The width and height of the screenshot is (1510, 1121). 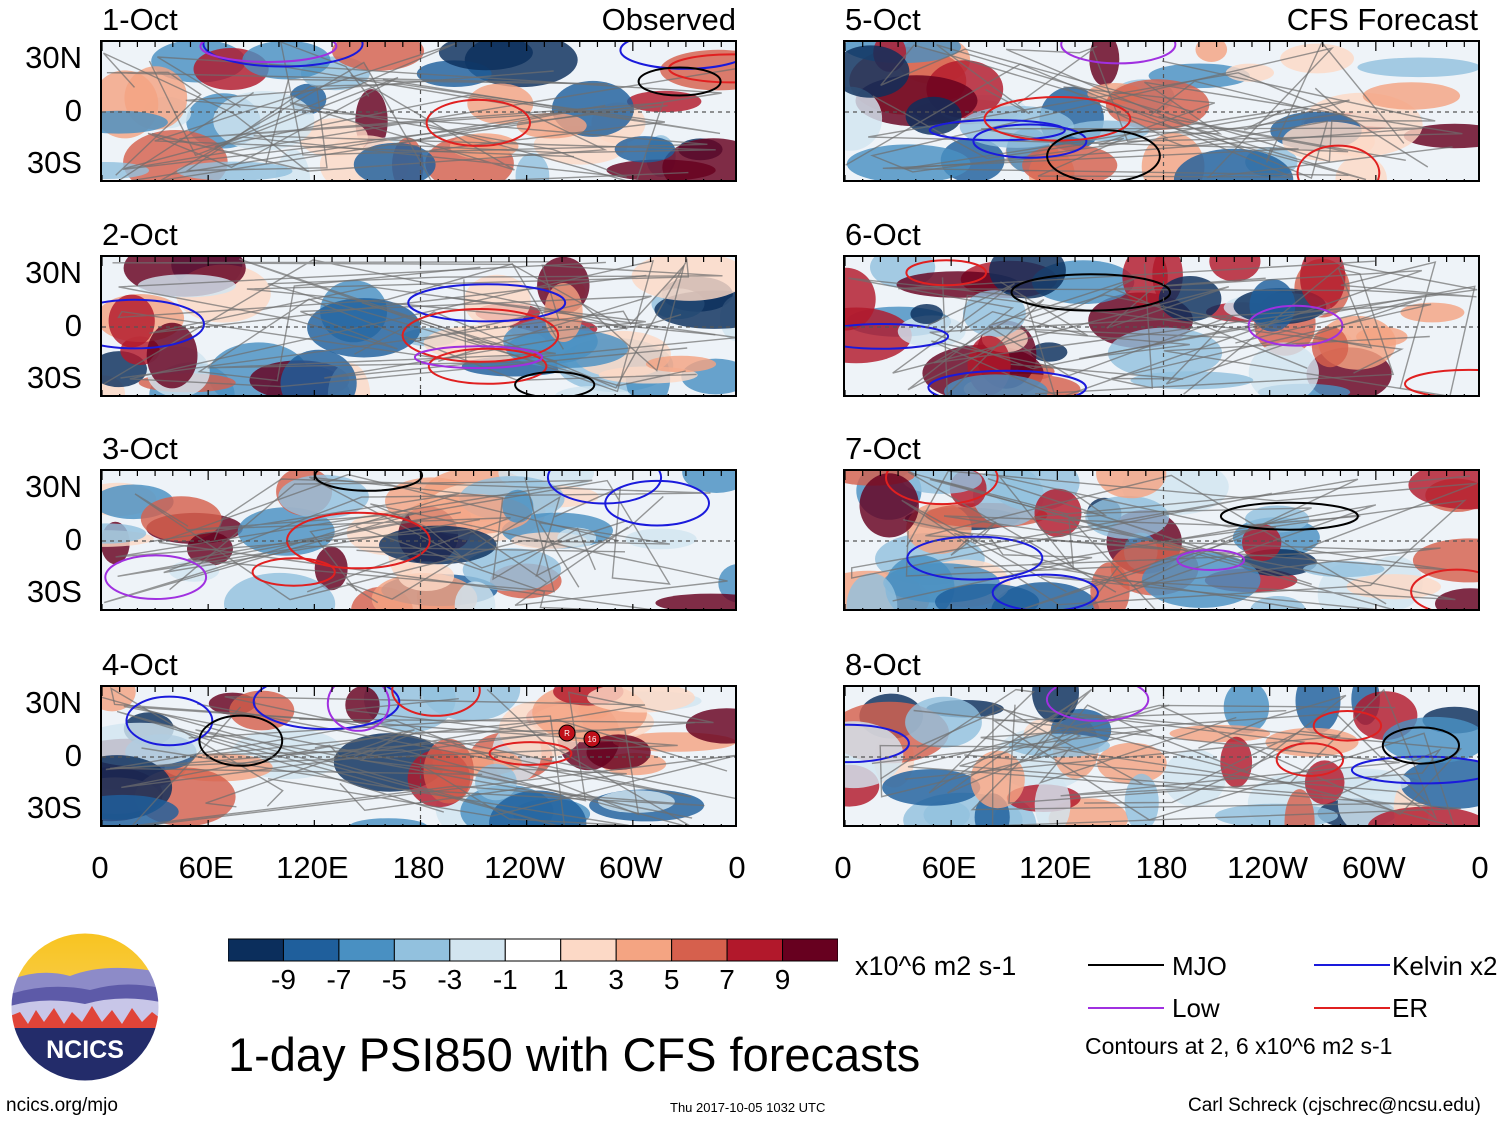 I want to click on legend-low-label: Low, so click(x=1196, y=1008).